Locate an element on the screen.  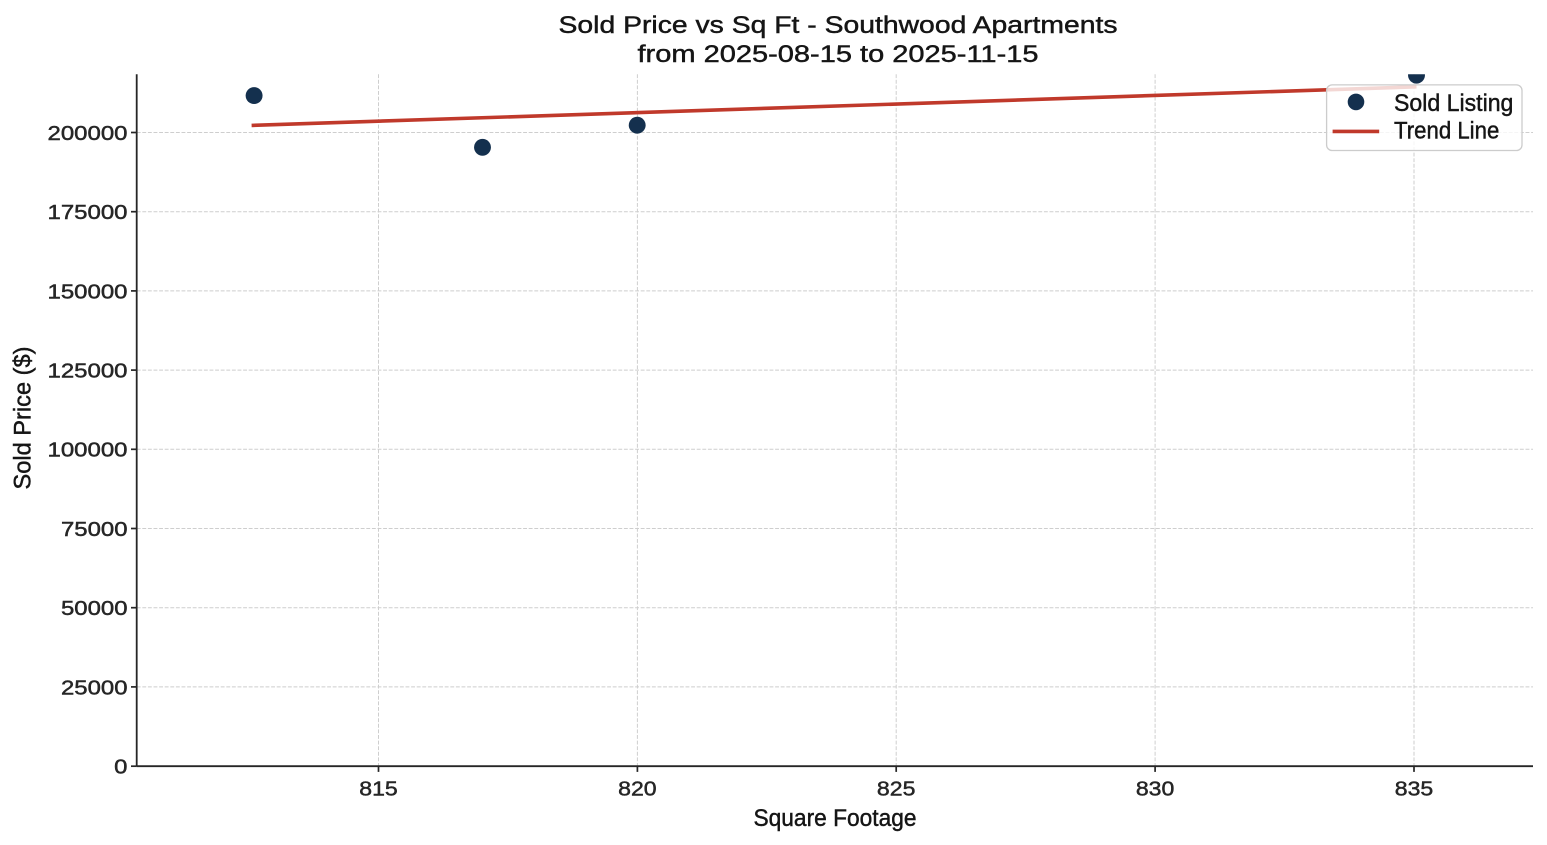
svg-text: 820 is located at coordinates (637, 789).